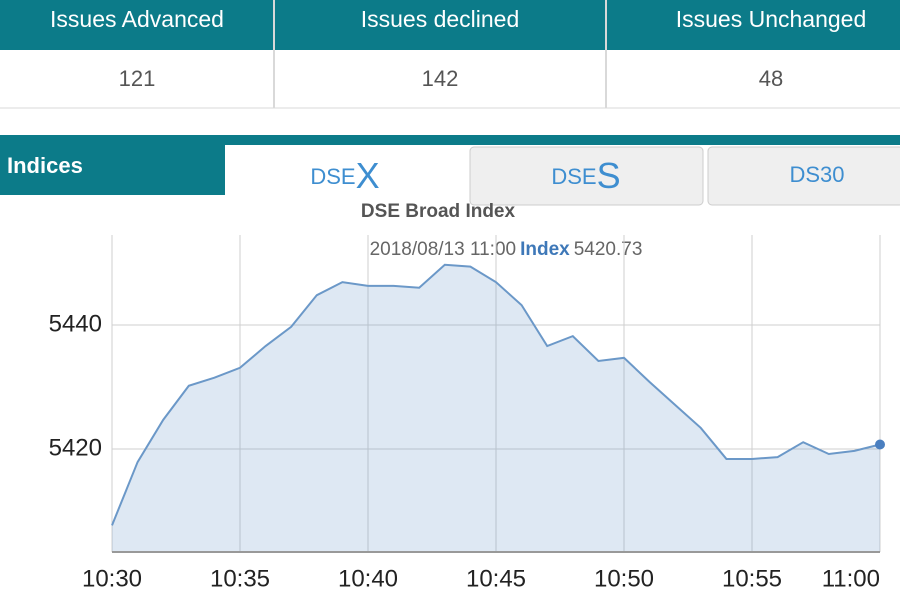 The height and width of the screenshot is (600, 900). I want to click on tooltip-series: Index, so click(545, 249).